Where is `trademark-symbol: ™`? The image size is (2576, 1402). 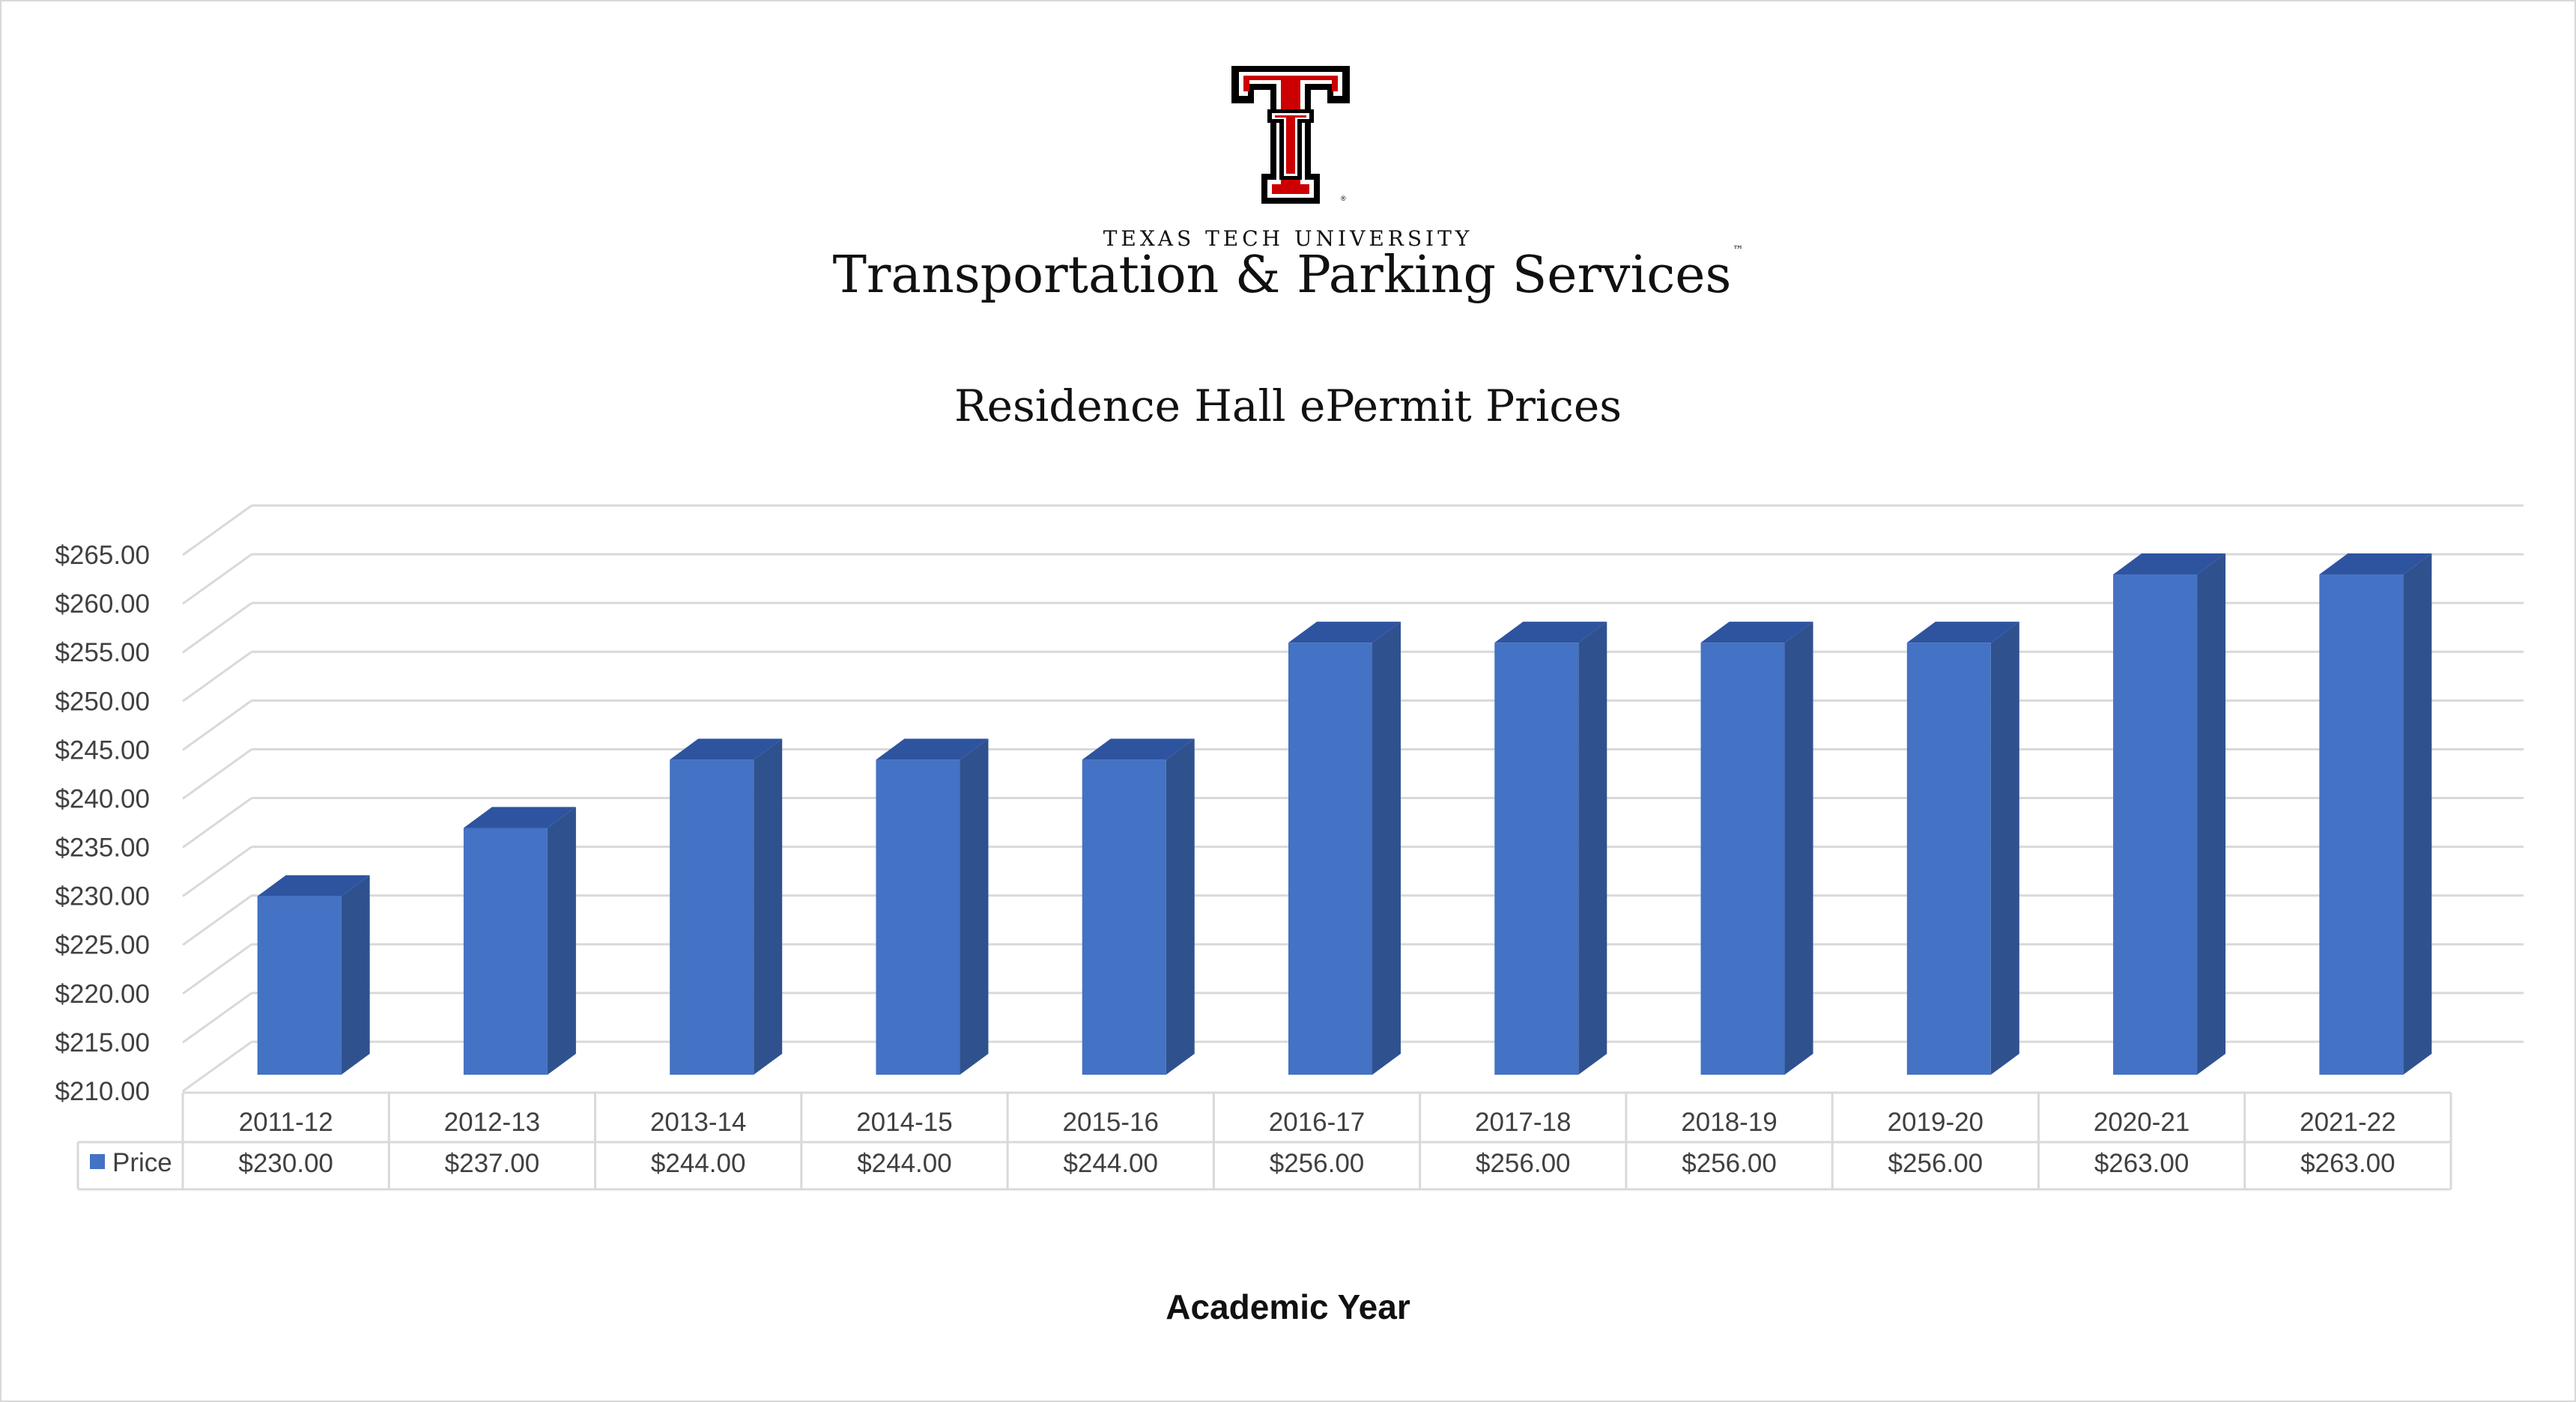
trademark-symbol: ™ is located at coordinates (1738, 250).